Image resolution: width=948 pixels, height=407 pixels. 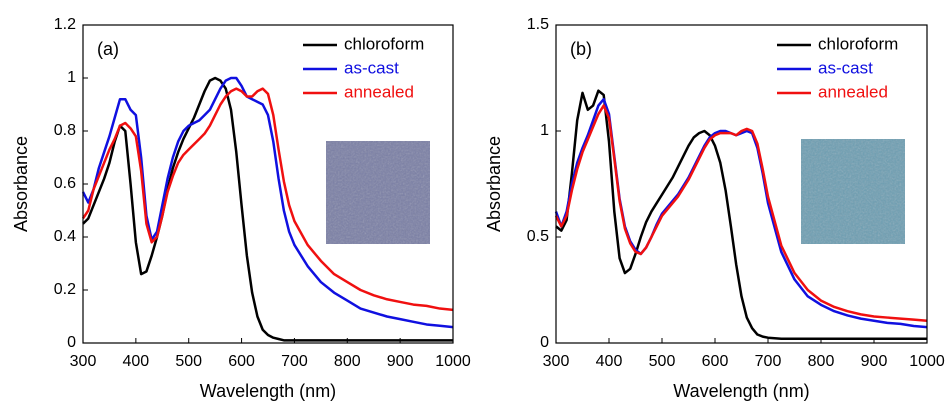 What do you see at coordinates (108, 49) in the screenshot?
I see `panel-label: (a)` at bounding box center [108, 49].